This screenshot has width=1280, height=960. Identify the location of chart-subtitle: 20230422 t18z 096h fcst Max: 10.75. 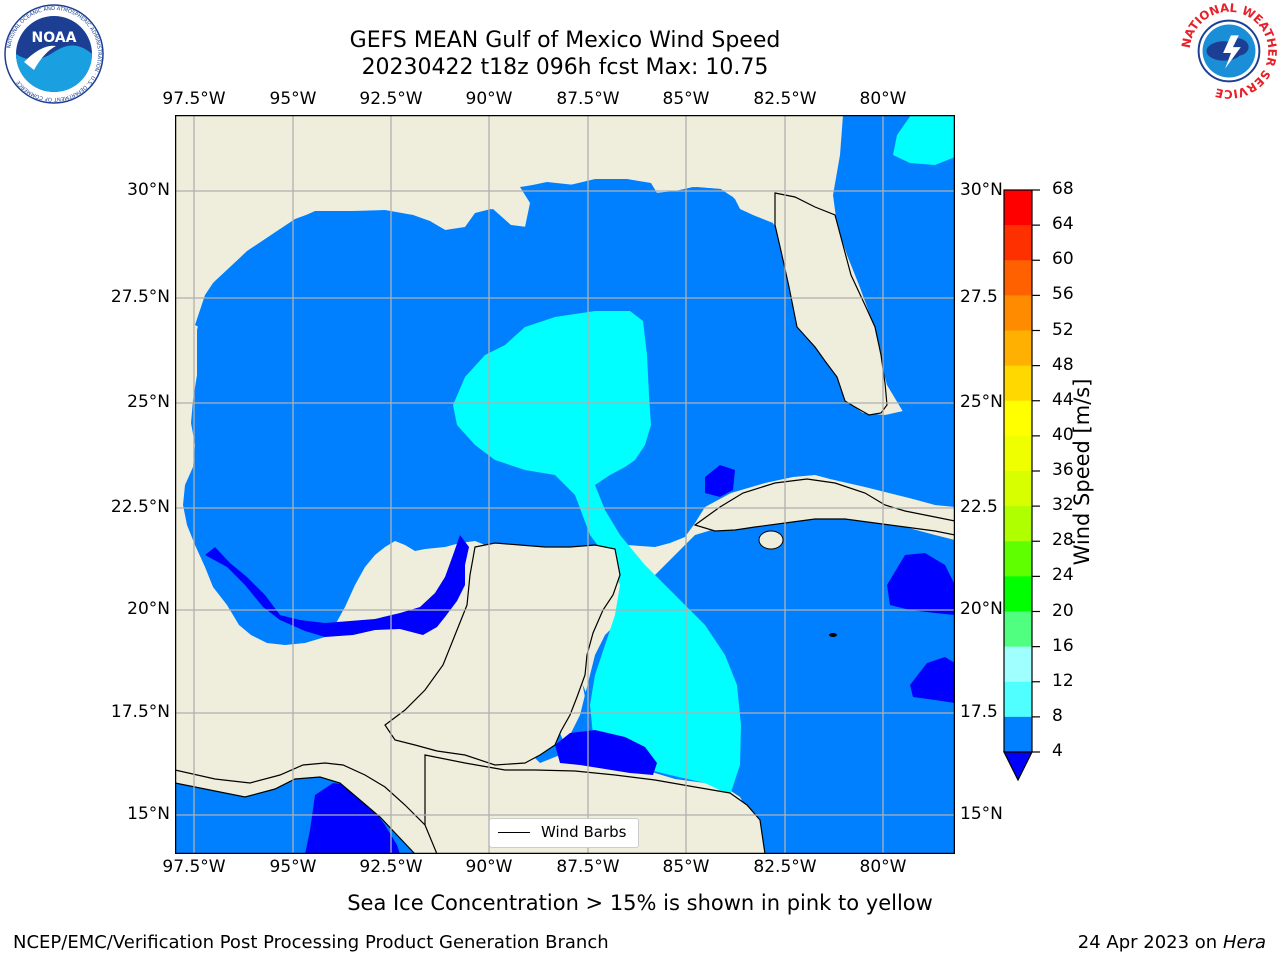
(565, 67).